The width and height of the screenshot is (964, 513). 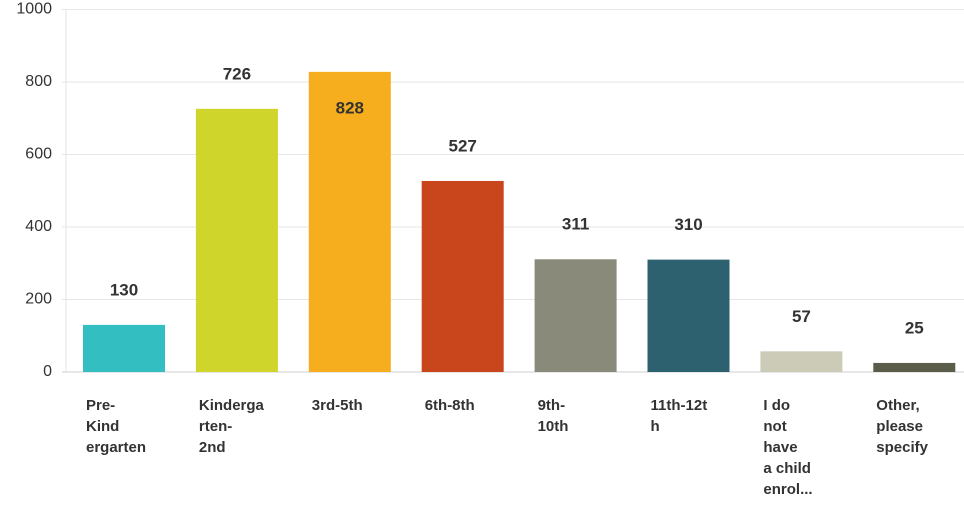 I want to click on y-tick-label: 1000, so click(x=34, y=9).